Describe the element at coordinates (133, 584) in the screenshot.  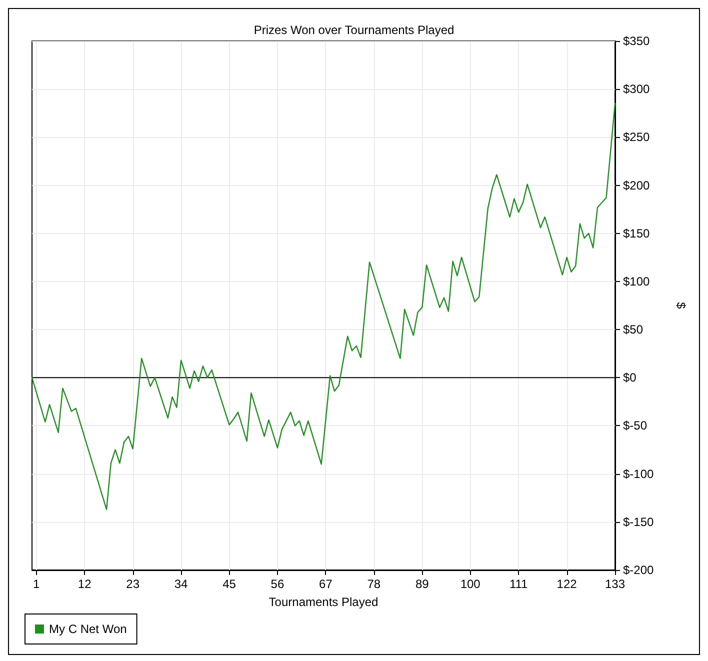
I see `x-tick-label: 23` at that location.